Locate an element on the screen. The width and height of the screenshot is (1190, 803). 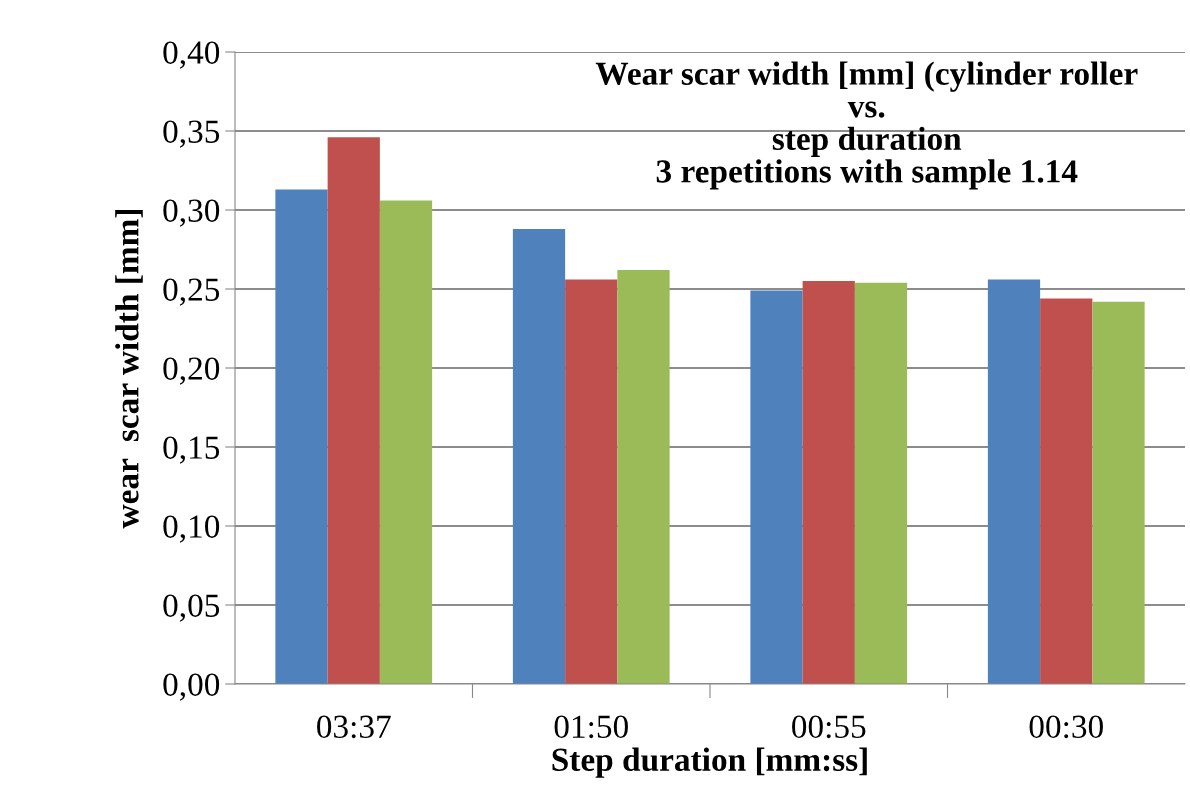
x-tick-label: 00:55 is located at coordinates (829, 727).